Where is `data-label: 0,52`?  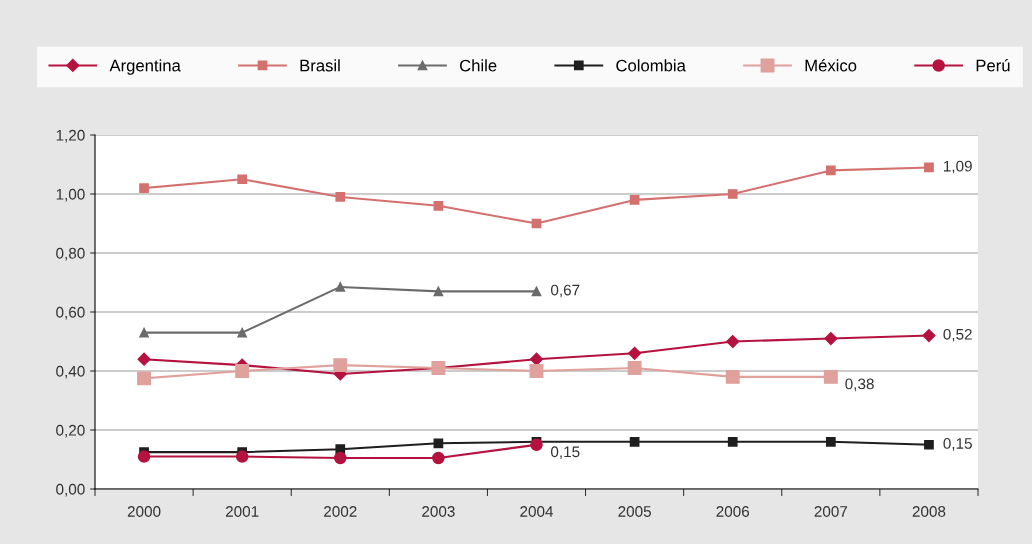
data-label: 0,52 is located at coordinates (957, 335).